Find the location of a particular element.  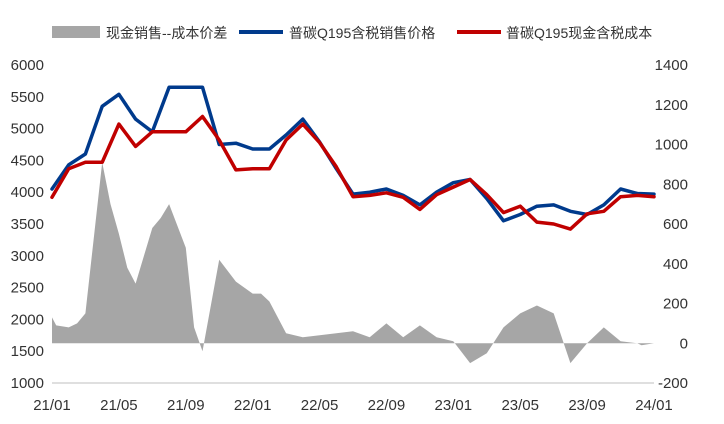

x-tick-label: 24/01 is located at coordinates (654, 405).